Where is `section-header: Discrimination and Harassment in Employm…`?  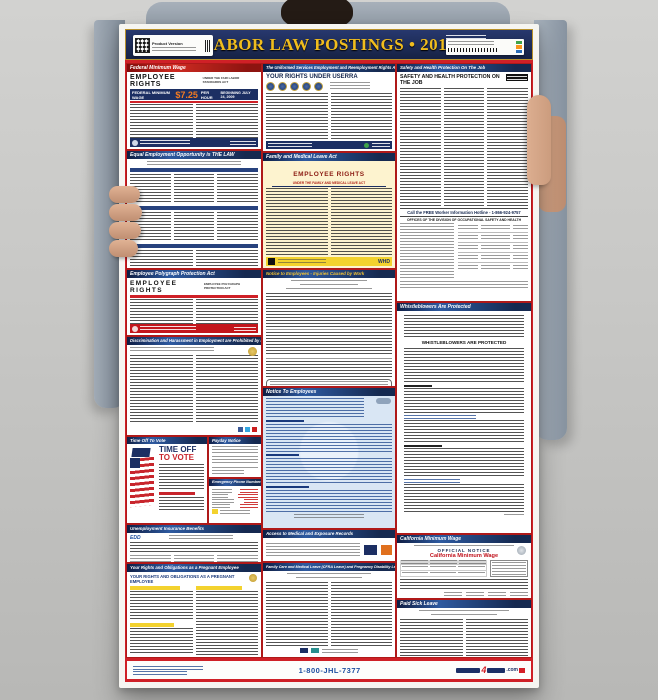 section-header: Discrimination and Harassment in Employm… is located at coordinates (194, 341).